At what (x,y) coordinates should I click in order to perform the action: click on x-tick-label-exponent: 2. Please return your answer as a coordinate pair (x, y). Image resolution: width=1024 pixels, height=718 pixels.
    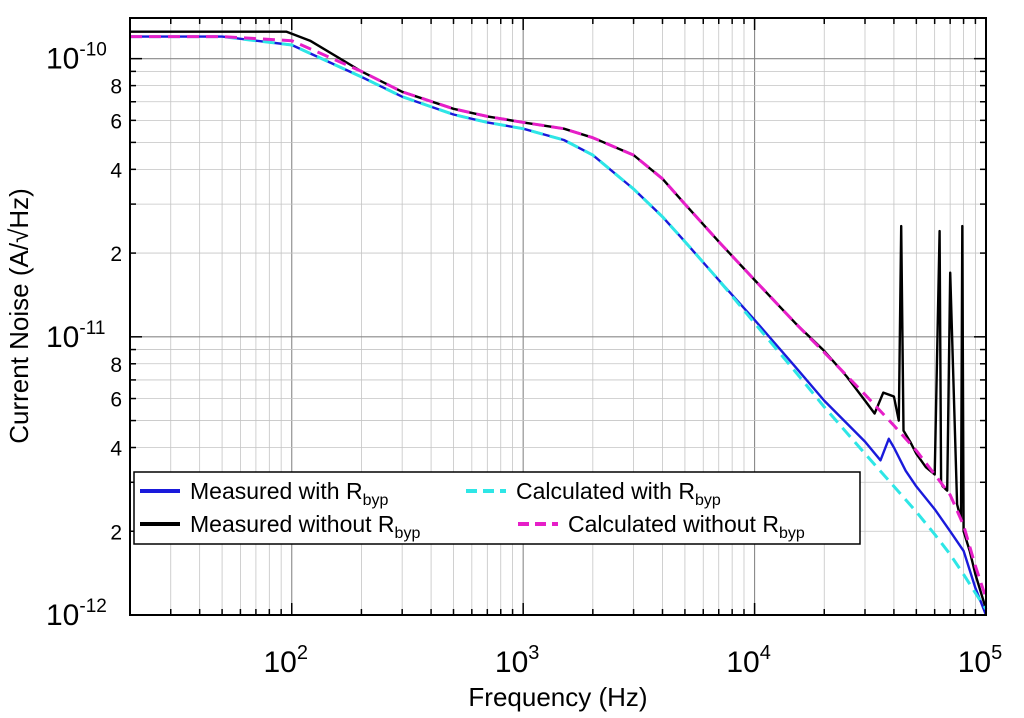
    Looking at the image, I should click on (302, 653).